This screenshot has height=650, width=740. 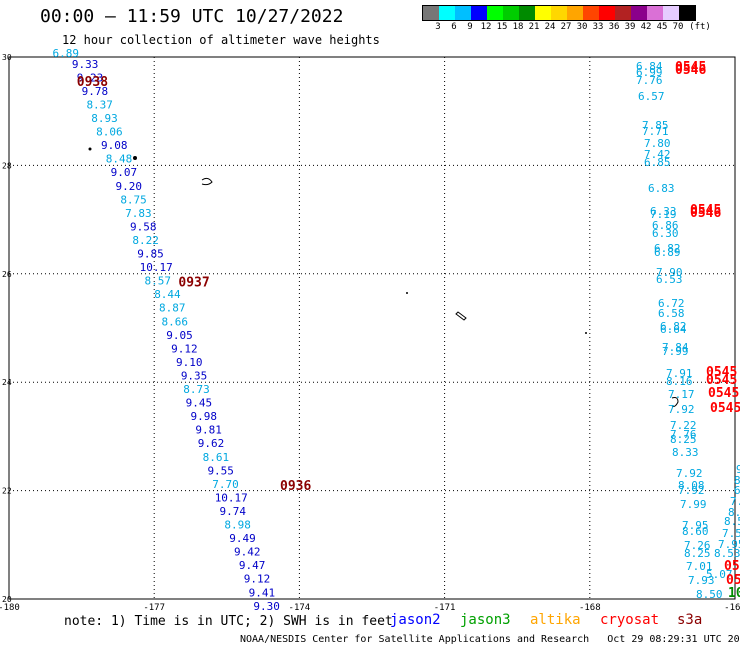 What do you see at coordinates (247, 552) in the screenshot?
I see `wave-height-value: 9.42` at bounding box center [247, 552].